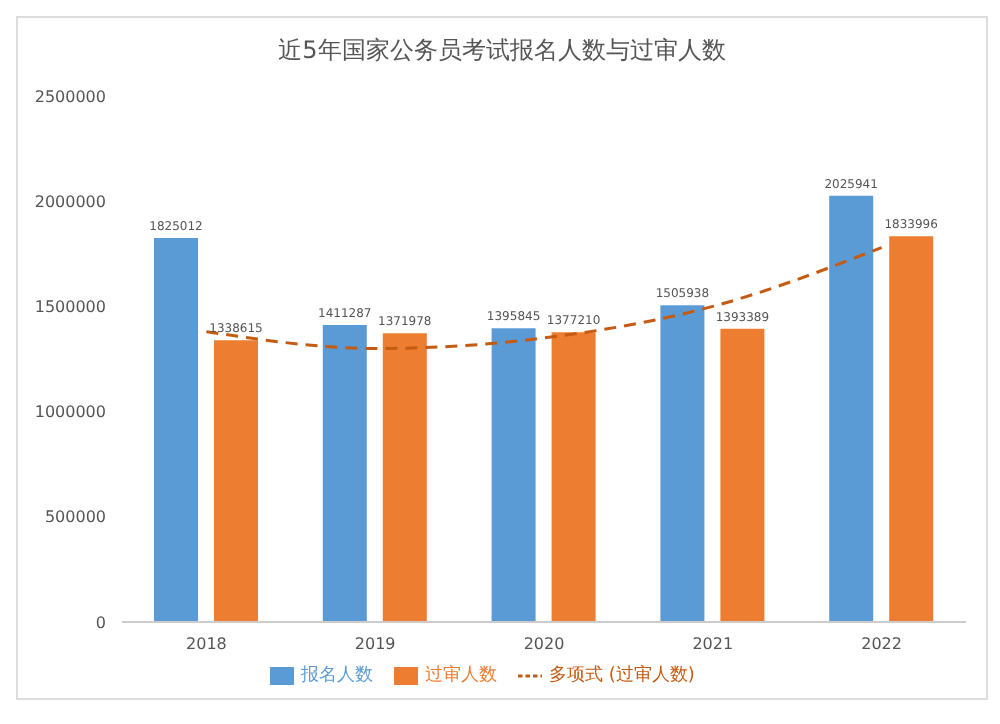  Describe the element at coordinates (622, 676) in the screenshot. I see `legend-label: 多项式 (过审人数)` at that location.